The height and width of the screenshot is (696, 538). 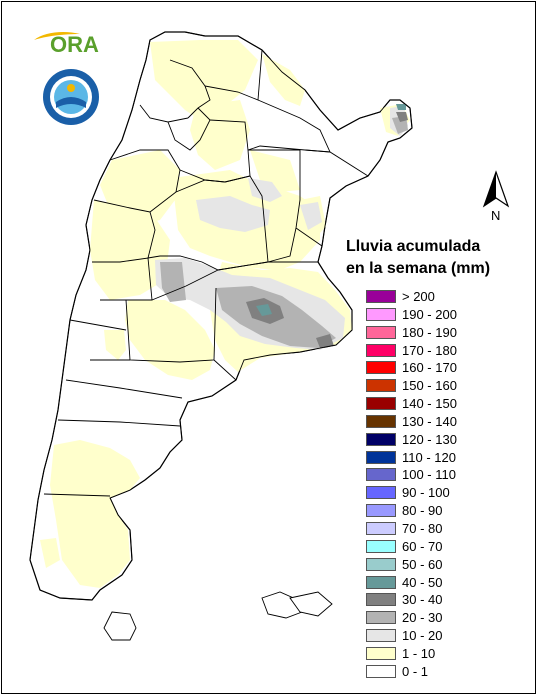 What do you see at coordinates (74, 44) in the screenshot?
I see `svg-text: ORA` at bounding box center [74, 44].